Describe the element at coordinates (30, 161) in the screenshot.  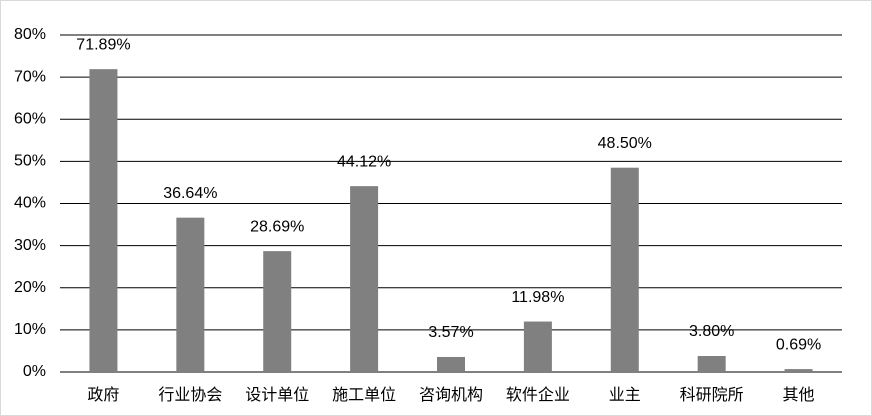
I see `y-tick-label: 50%` at that location.